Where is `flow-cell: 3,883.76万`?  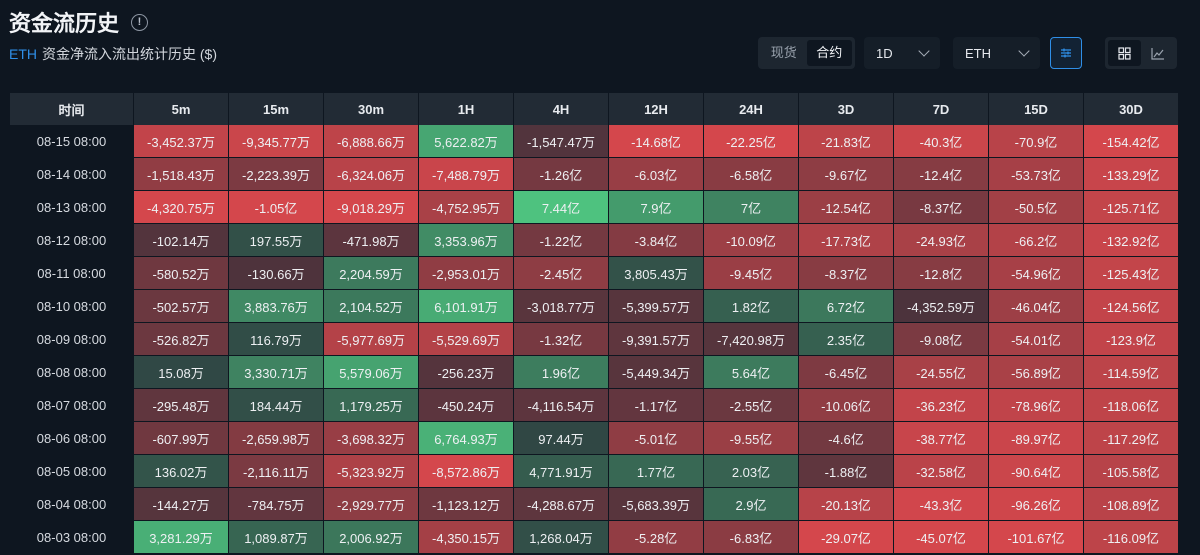 flow-cell: 3,883.76万 is located at coordinates (276, 306).